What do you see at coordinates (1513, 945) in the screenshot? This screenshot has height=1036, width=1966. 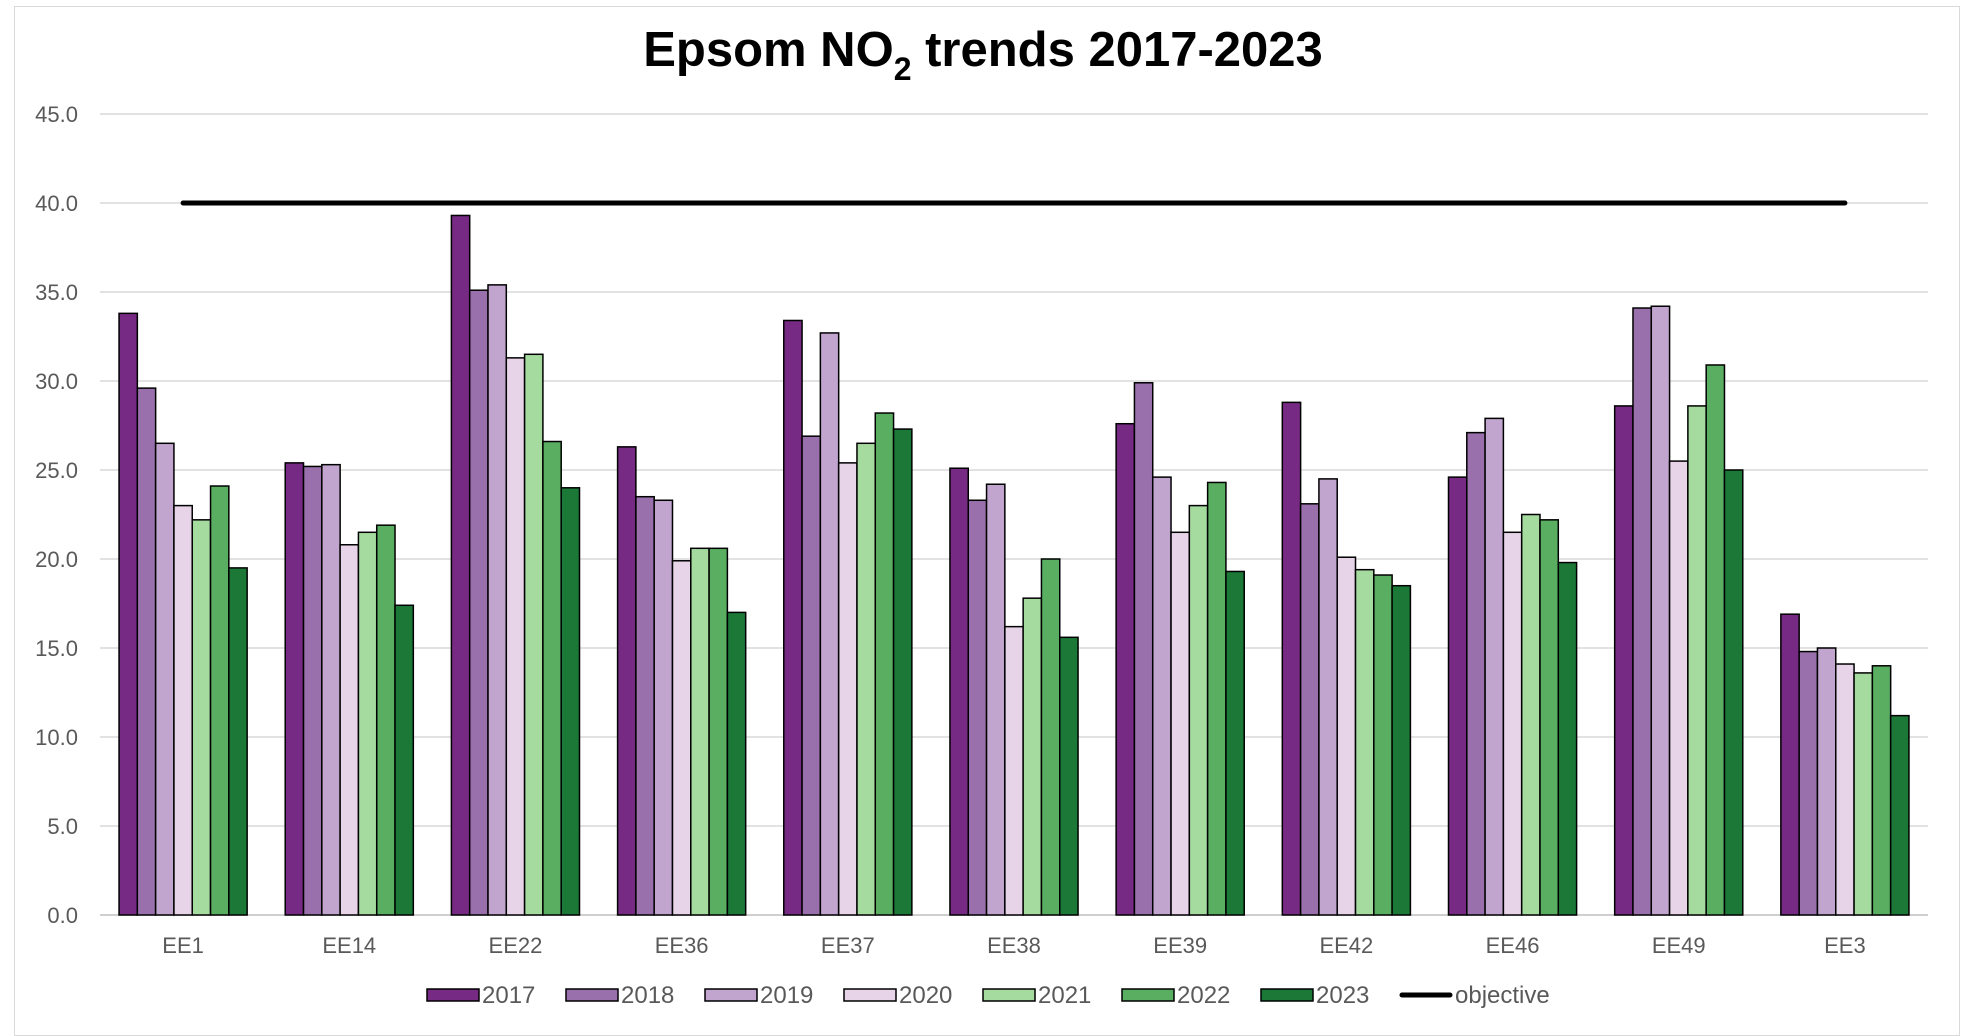 I see `x-tick-label: EE46` at bounding box center [1513, 945].